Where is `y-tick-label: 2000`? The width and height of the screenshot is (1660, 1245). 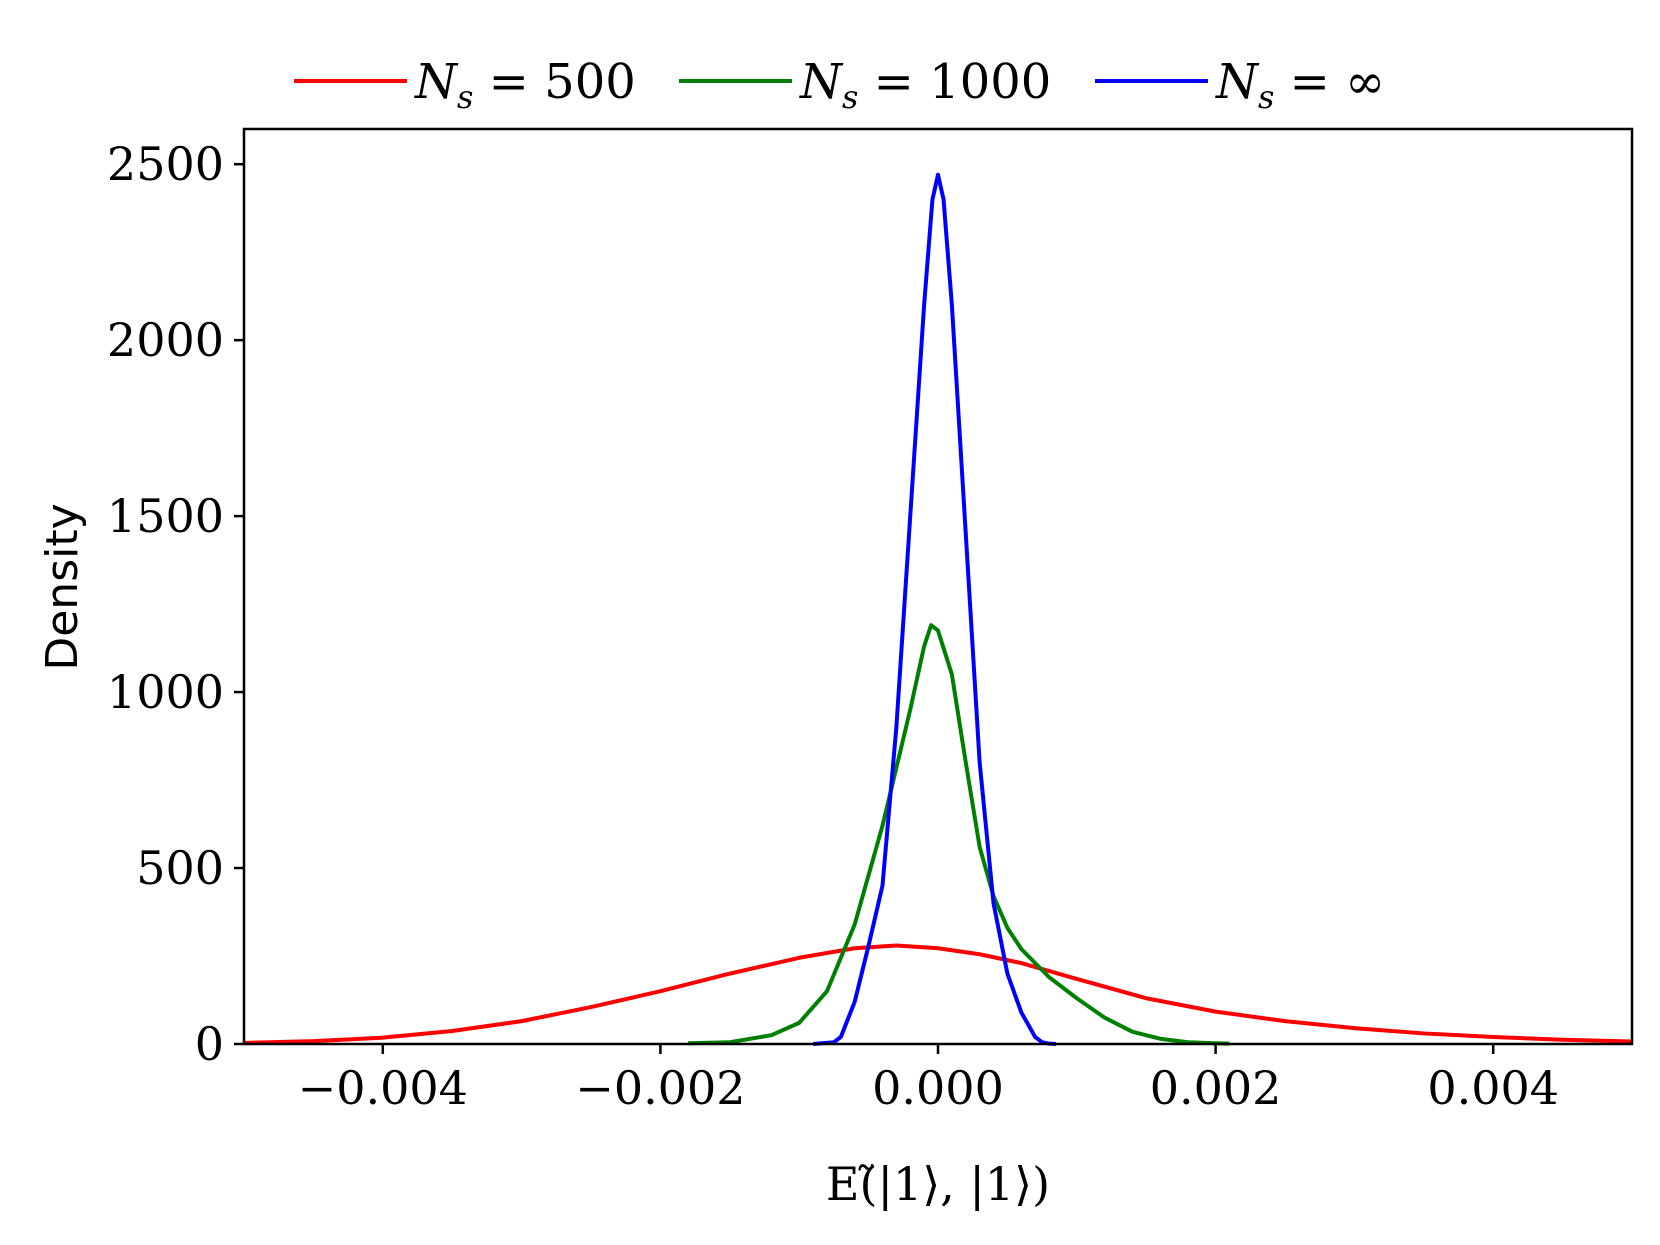 y-tick-label: 2000 is located at coordinates (165, 340).